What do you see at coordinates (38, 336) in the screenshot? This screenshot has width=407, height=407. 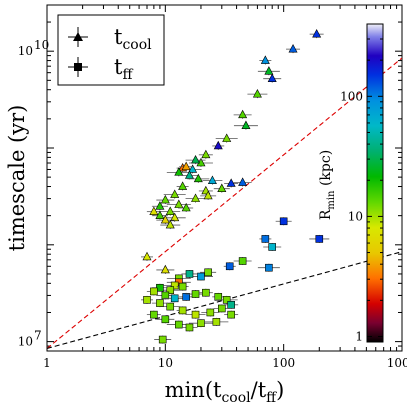 I see `y-tick-exponent: 7` at bounding box center [38, 336].